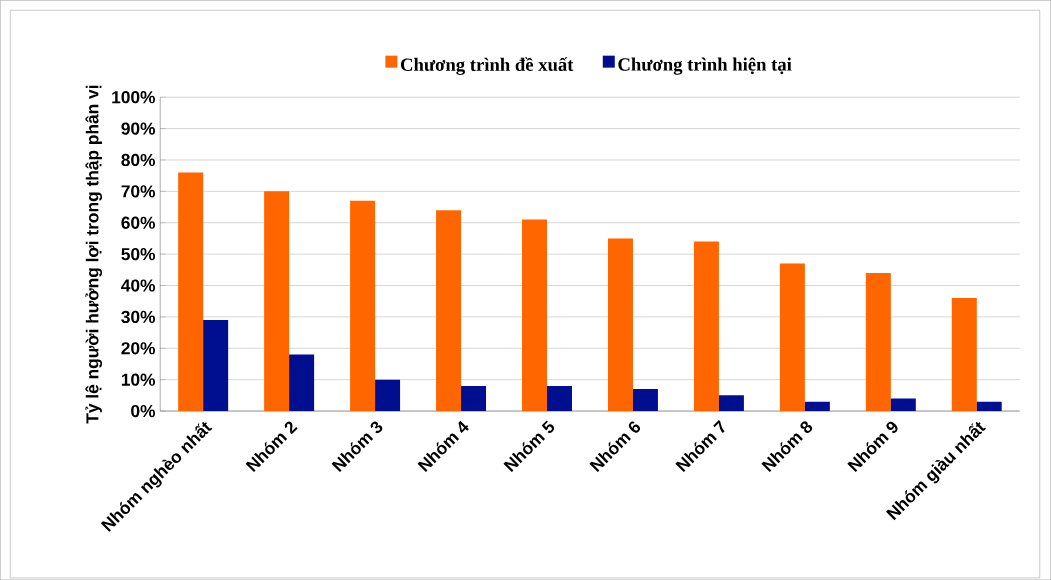  I want to click on y-tick-label: 30%, so click(138, 316).